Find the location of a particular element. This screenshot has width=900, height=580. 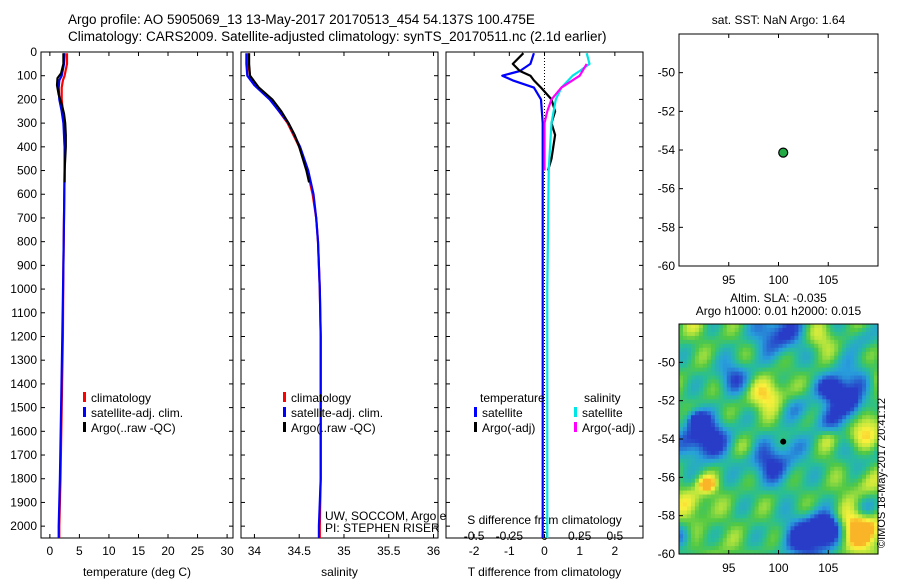

legend-swatch is located at coordinates (575, 412).